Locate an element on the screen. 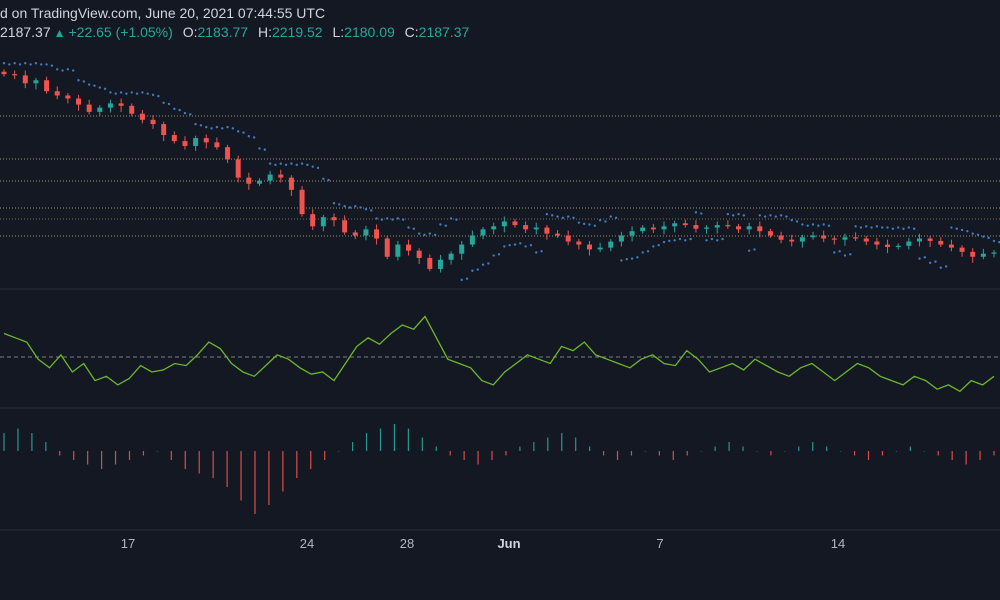 The image size is (1000, 600). low-label: L: is located at coordinates (338, 32).